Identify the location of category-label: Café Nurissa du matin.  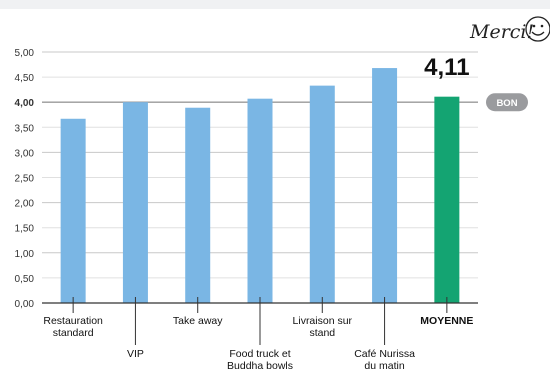
(384, 358).